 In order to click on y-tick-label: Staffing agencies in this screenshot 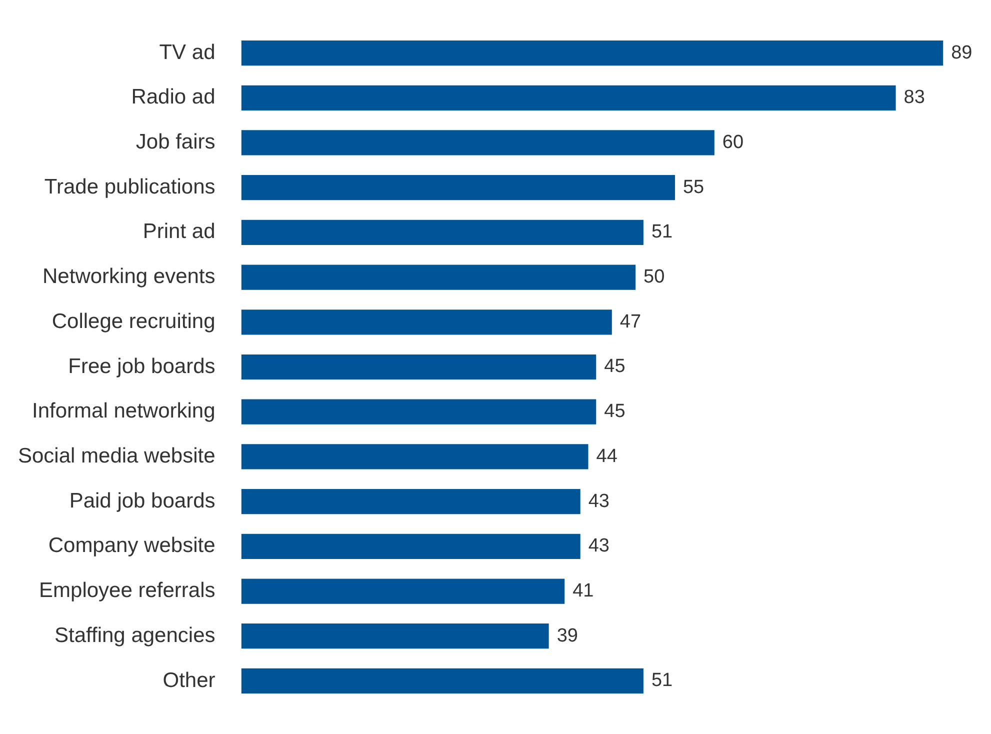, I will do `click(135, 635)`.